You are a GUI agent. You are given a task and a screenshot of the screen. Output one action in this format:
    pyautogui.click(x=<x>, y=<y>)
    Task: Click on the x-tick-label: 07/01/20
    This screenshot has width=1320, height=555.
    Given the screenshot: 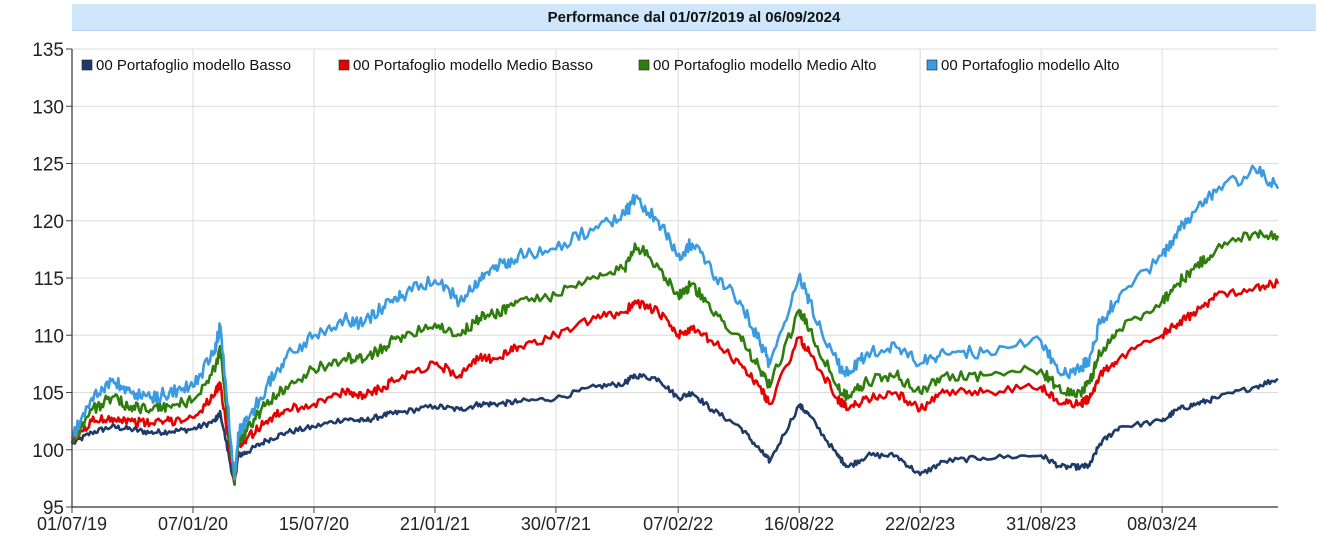 What is the action you would take?
    pyautogui.click(x=193, y=524)
    